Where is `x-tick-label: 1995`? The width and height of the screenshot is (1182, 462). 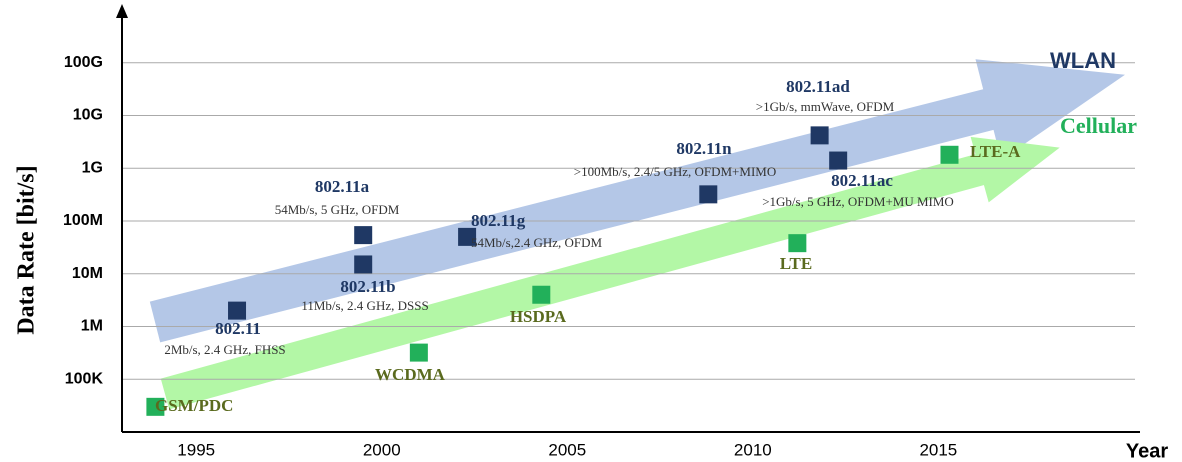
x-tick-label: 1995 is located at coordinates (196, 449).